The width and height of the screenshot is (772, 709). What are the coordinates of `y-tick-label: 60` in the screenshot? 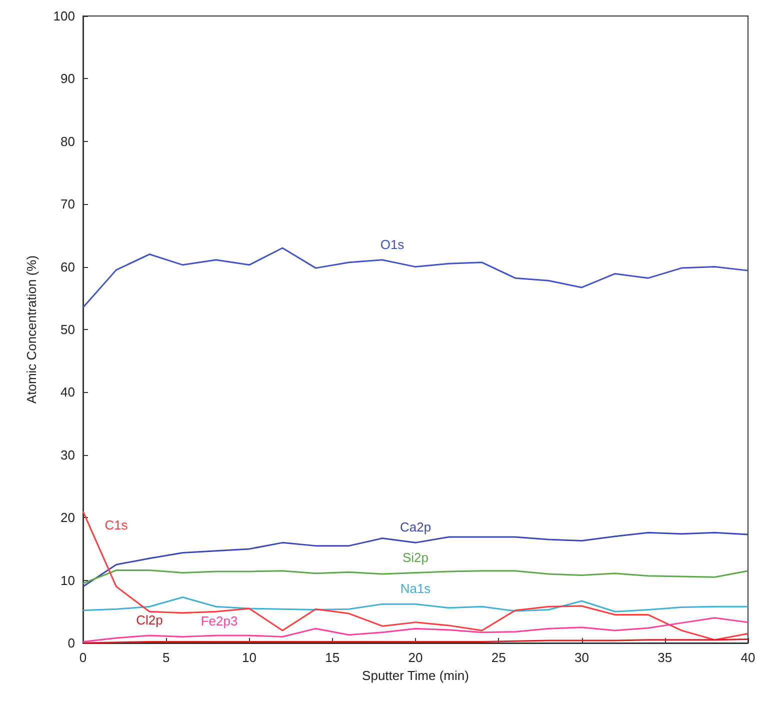 It's located at (67, 266).